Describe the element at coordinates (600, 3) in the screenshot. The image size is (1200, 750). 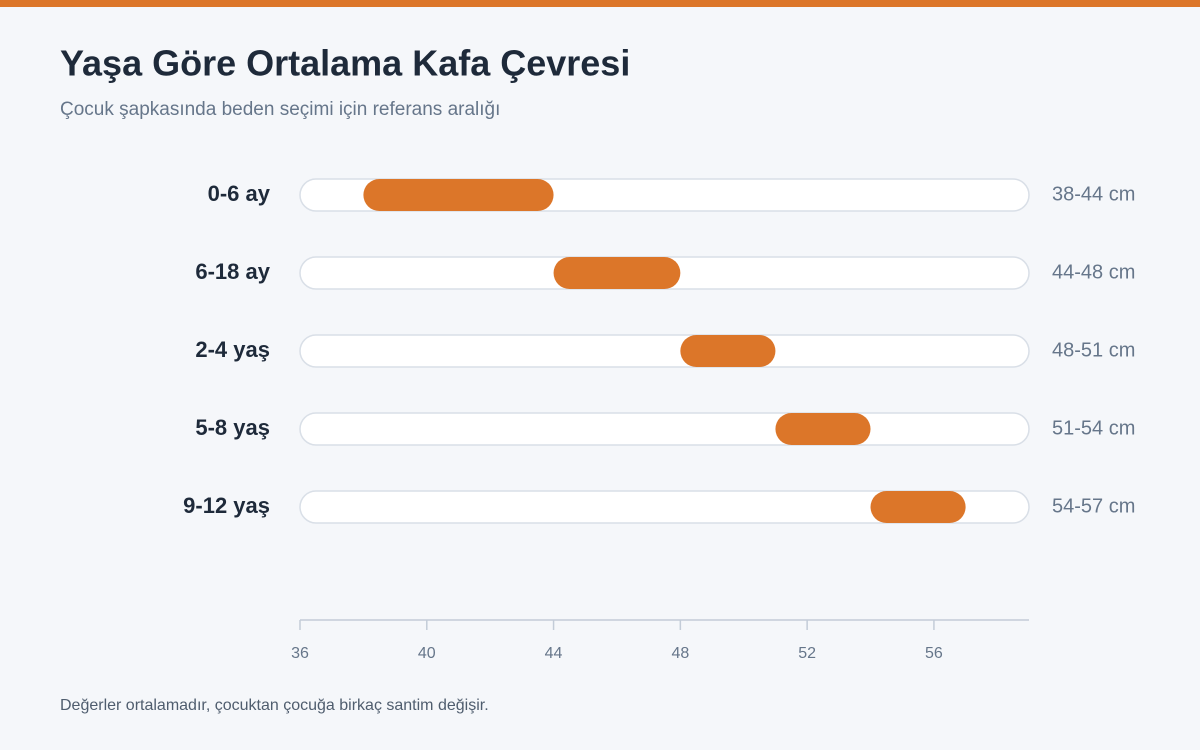
I see `top-stripe` at that location.